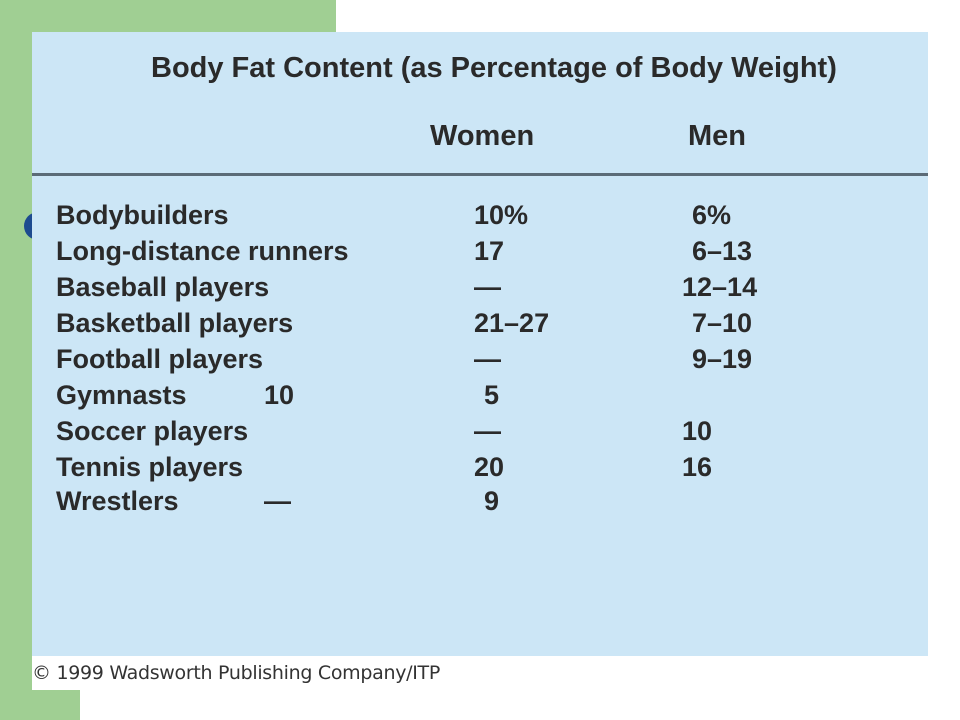 This screenshot has height=720, width=960. I want to click on header-divider, so click(480, 174).